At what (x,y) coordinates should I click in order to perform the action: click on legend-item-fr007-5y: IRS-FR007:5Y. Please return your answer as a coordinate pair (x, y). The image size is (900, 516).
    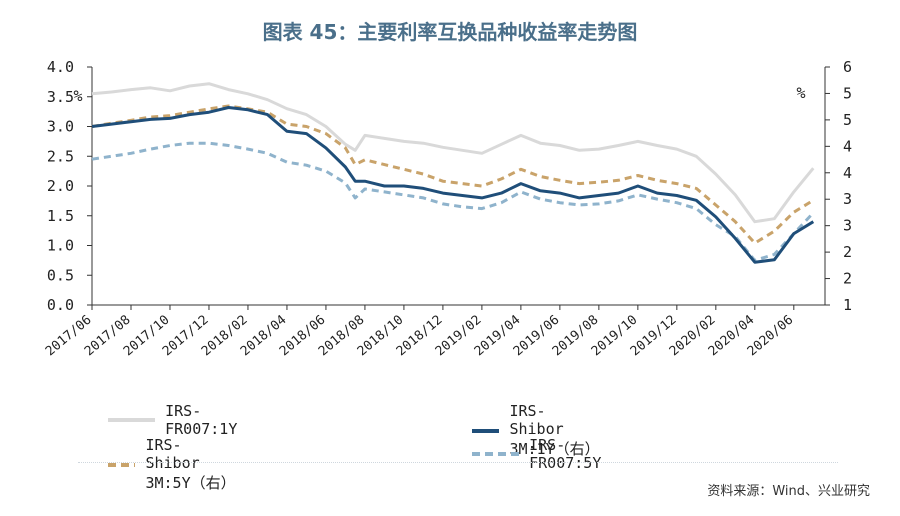
    Looking at the image, I should click on (543, 454).